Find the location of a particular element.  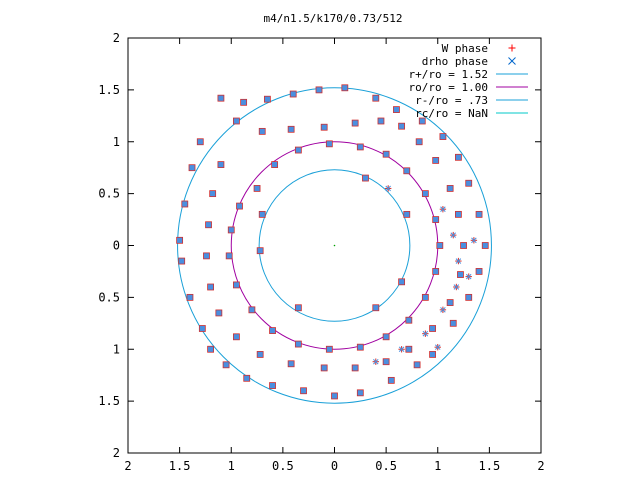

x-tick-label: 1.5 is located at coordinates (180, 466).